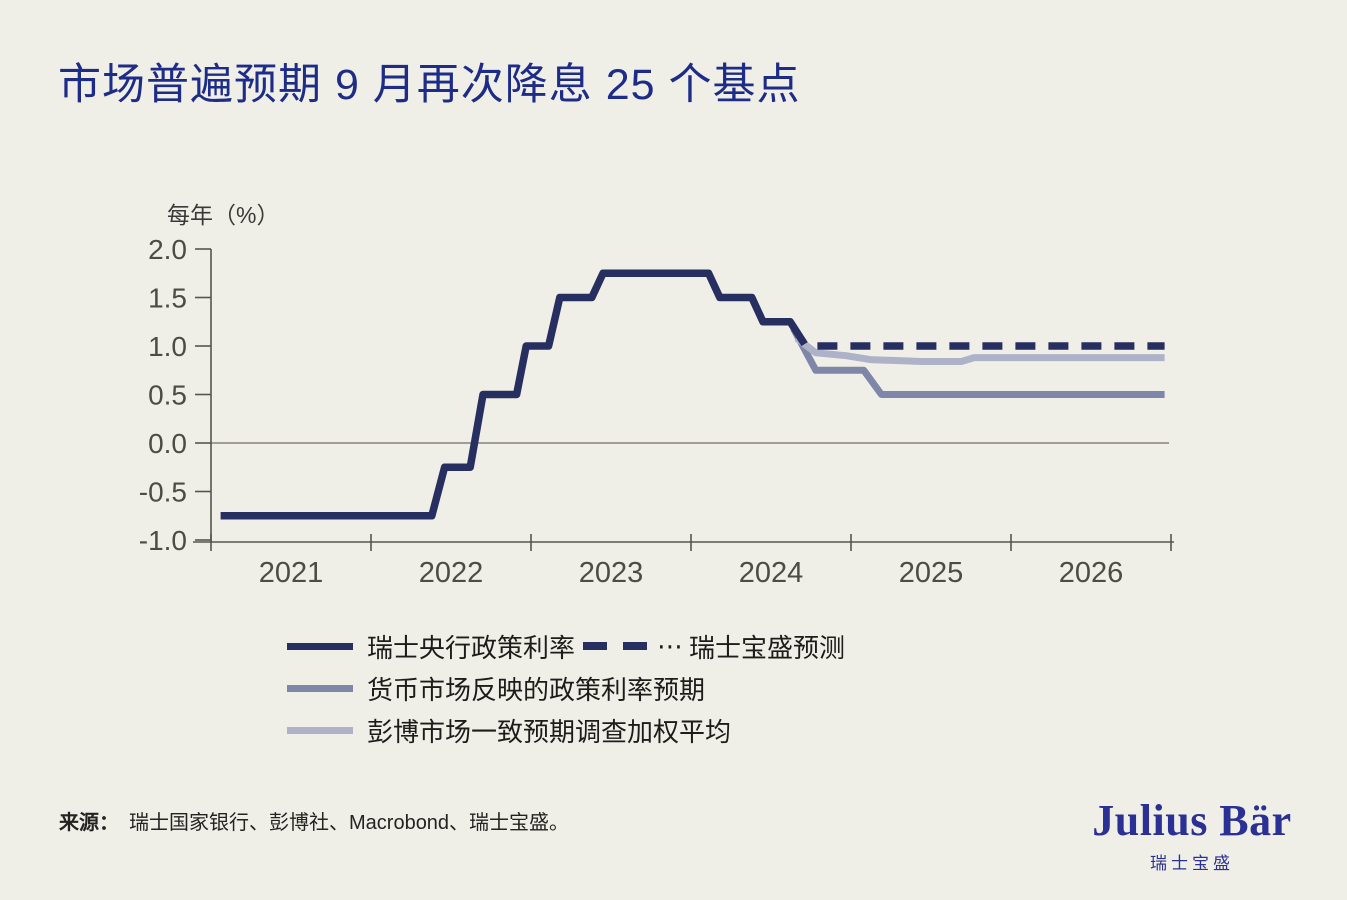  Describe the element at coordinates (320, 646) in the screenshot. I see `legend-swatch-snb-policy-rate` at that location.